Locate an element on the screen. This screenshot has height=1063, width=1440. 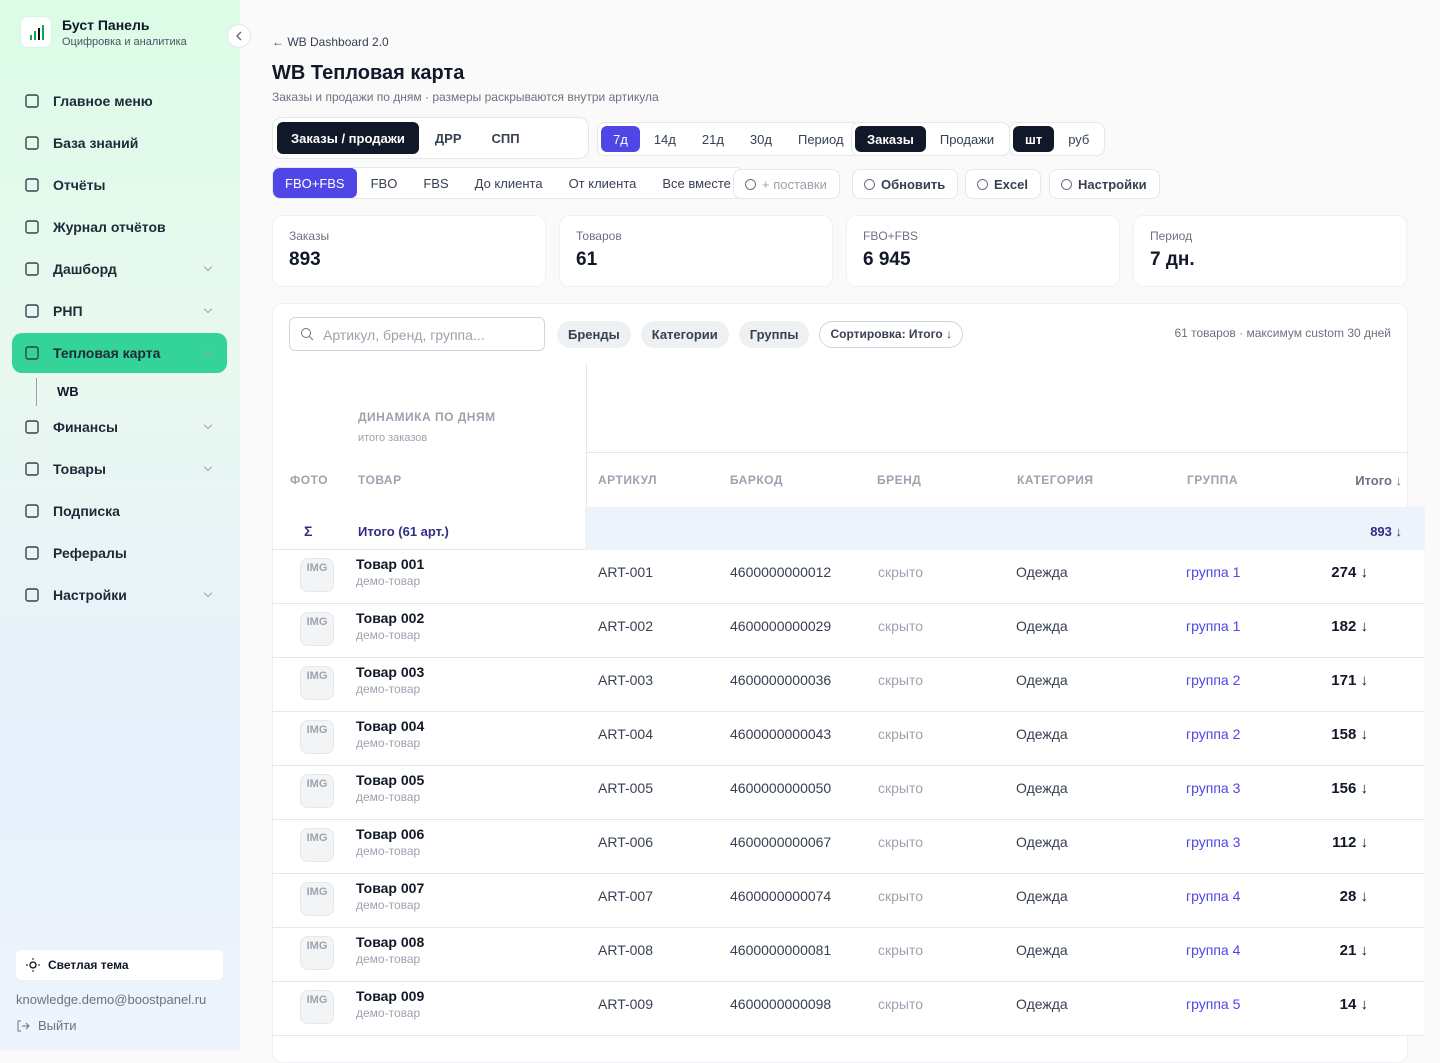
theme-button: Светлая тема is located at coordinates (119, 965).